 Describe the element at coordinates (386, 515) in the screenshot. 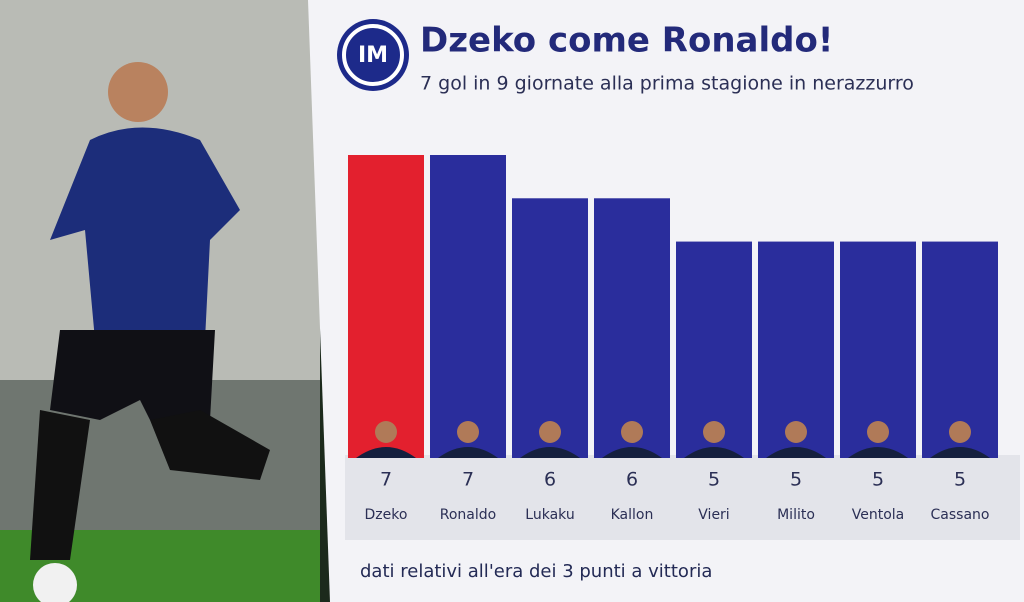

I see `category-label: Dzeko` at that location.